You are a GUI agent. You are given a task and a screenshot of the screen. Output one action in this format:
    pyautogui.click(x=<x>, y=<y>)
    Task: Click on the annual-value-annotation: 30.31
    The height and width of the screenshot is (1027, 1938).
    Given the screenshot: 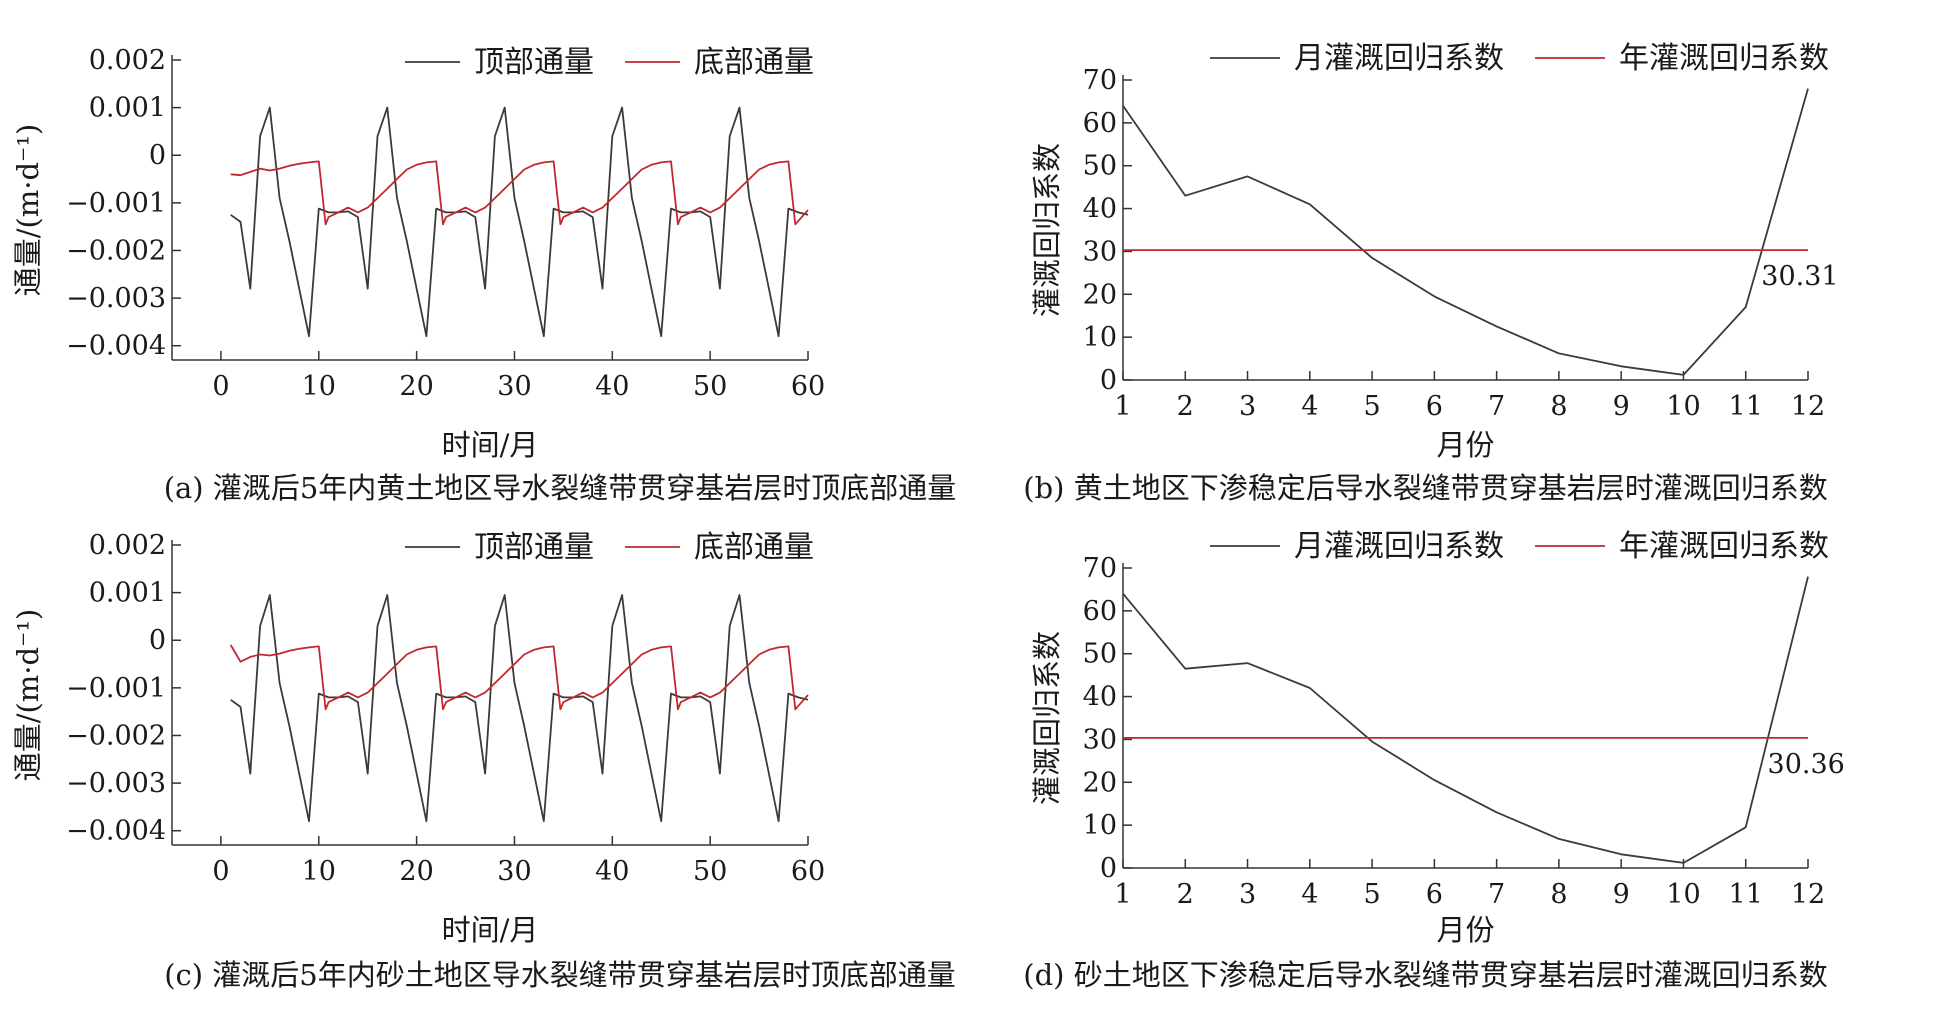 What is the action you would take?
    pyautogui.click(x=1799, y=276)
    